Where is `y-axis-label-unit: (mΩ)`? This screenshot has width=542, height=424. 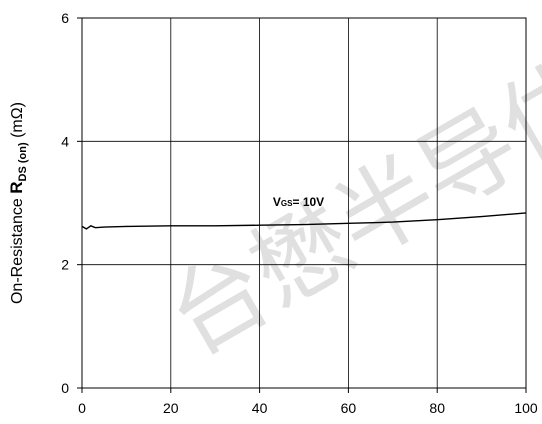
y-axis-label-unit: (mΩ) is located at coordinates (17, 122).